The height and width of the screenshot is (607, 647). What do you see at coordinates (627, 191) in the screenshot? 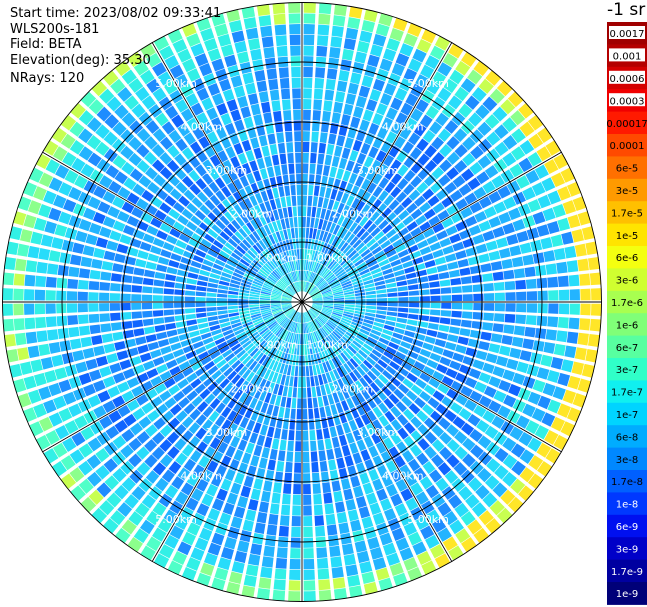
I see `colorbar-tick-label: 3e-5` at bounding box center [627, 191].